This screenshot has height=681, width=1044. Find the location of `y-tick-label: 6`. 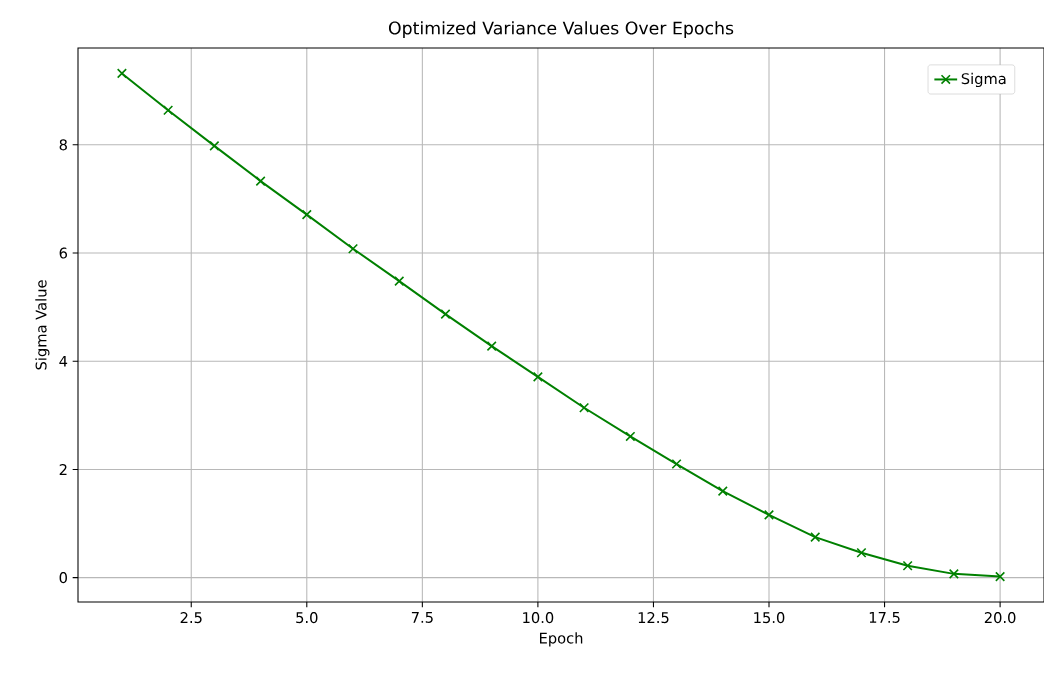

y-tick-label: 6 is located at coordinates (63, 253).